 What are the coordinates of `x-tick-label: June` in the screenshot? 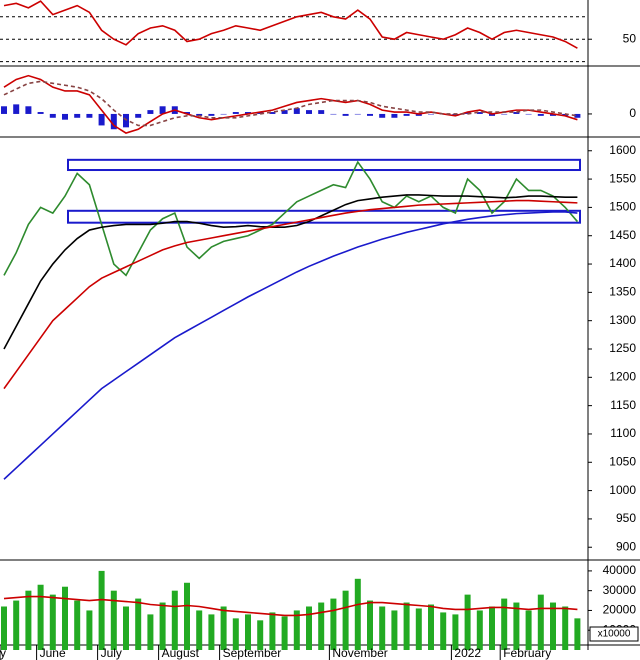 It's located at (53, 653).